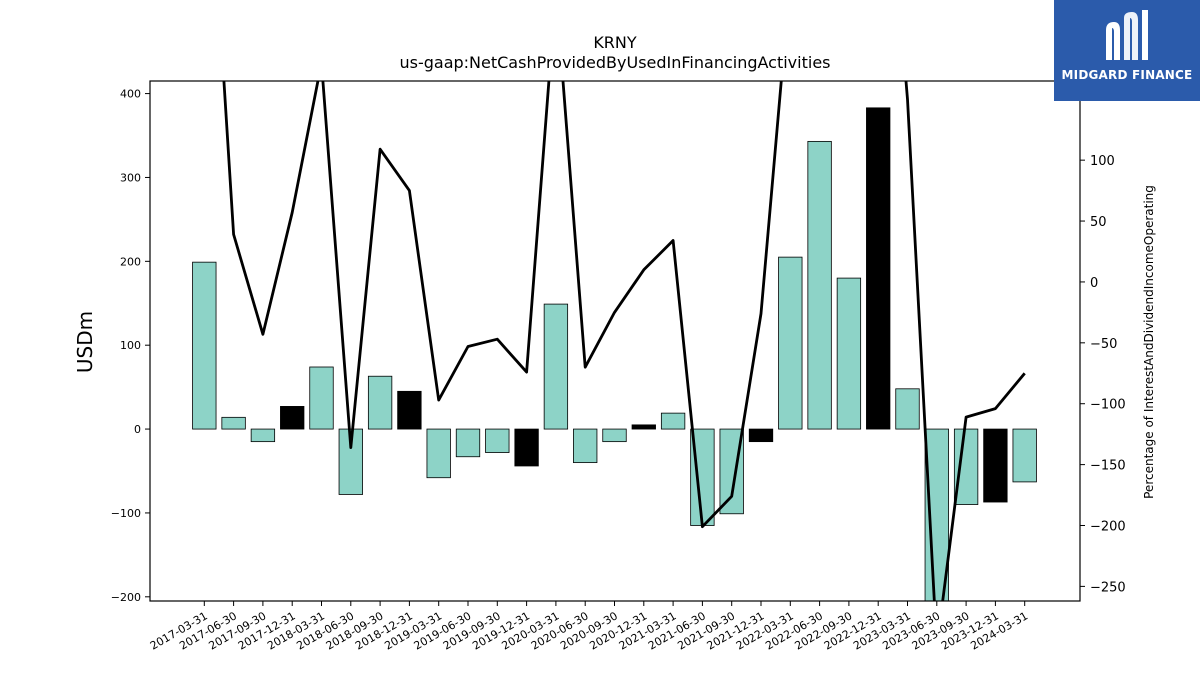  Describe the element at coordinates (130, 177) in the screenshot. I see `y-tick-label-left: 300` at that location.